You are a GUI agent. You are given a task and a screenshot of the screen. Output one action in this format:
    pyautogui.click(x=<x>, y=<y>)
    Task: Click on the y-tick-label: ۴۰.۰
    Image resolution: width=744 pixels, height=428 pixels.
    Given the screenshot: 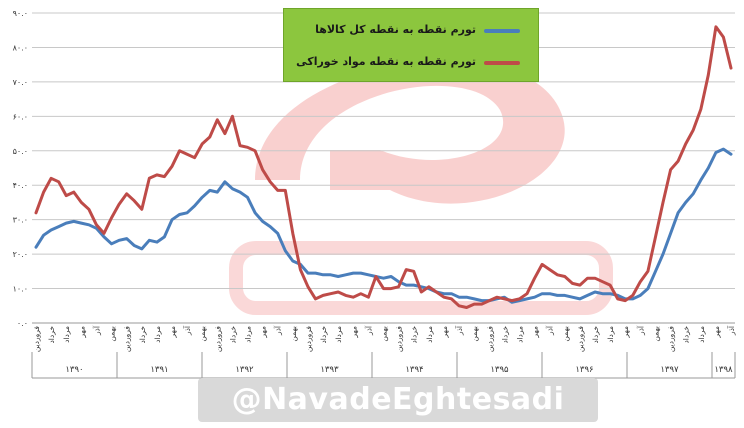 What is the action you would take?
    pyautogui.click(x=20, y=185)
    